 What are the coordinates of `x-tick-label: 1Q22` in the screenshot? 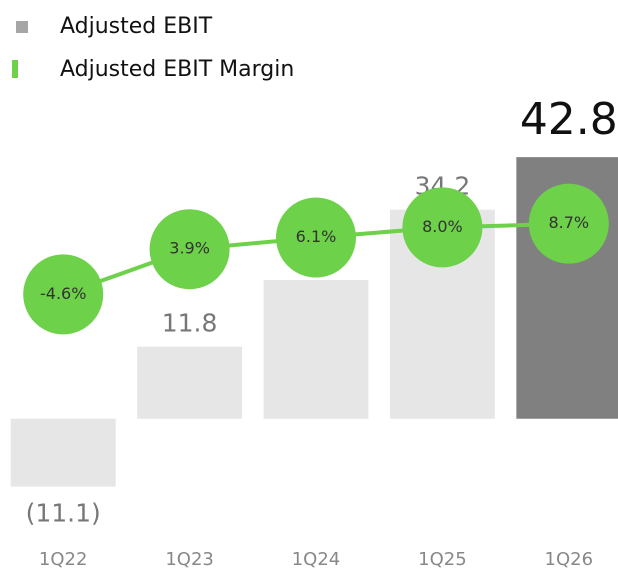 It's located at (63, 559).